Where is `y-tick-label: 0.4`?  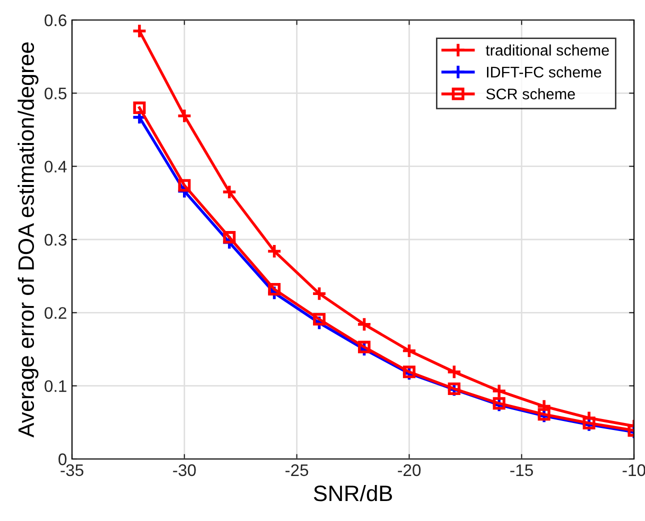
y-tick-label: 0.4 is located at coordinates (55, 166).